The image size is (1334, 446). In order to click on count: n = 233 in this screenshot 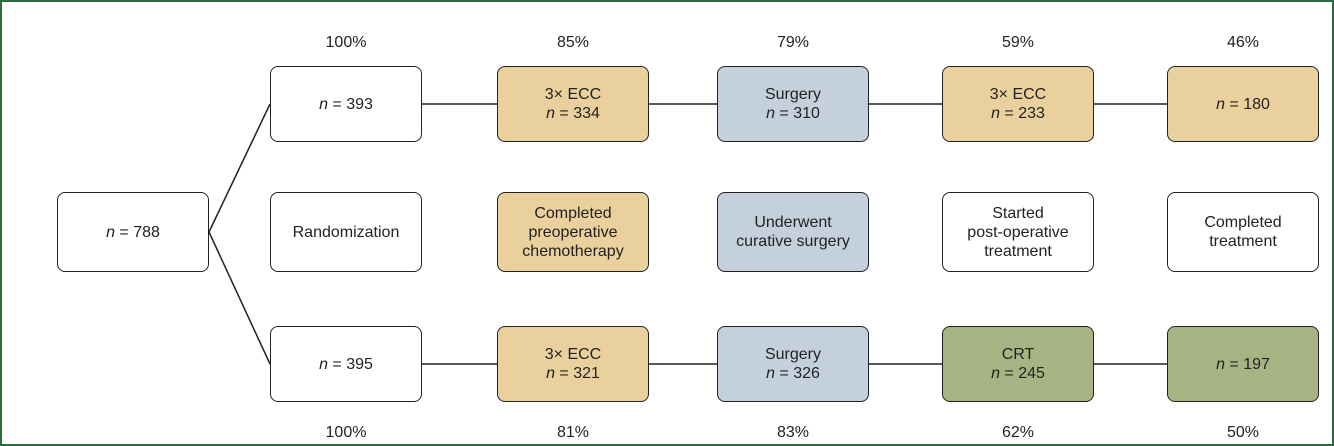, I will do `click(1018, 113)`.